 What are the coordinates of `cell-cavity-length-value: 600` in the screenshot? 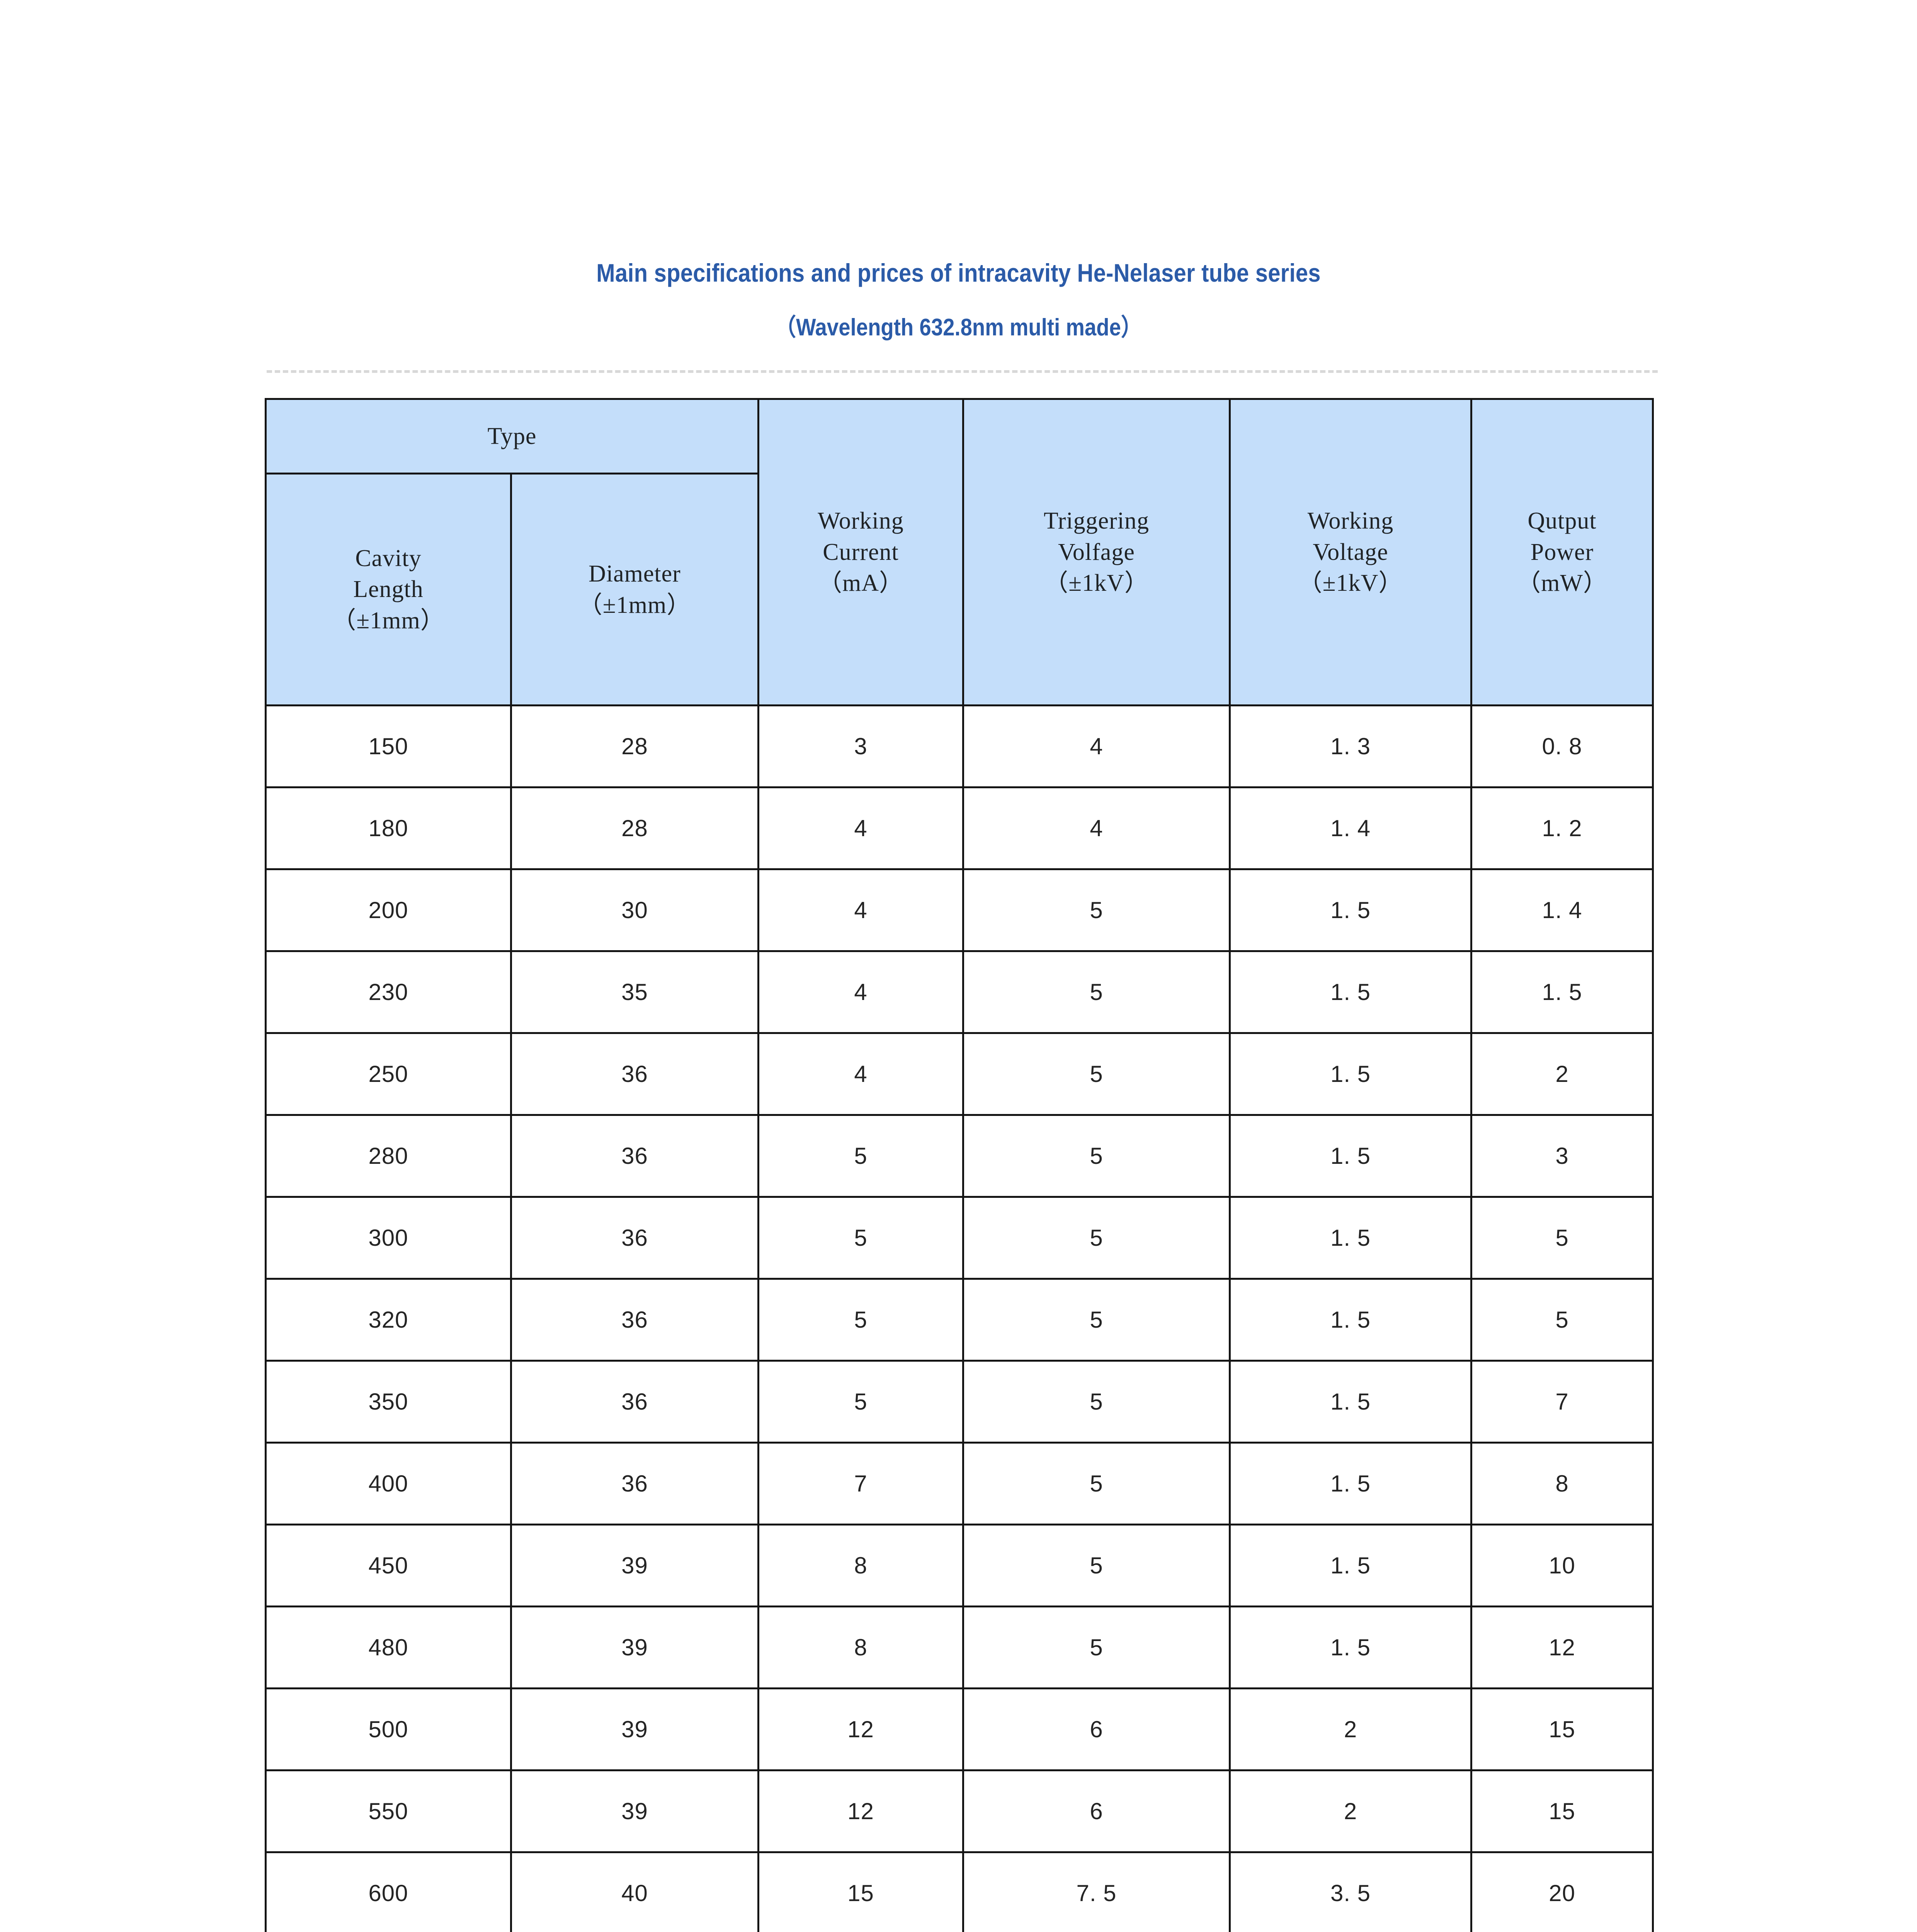 It's located at (388, 1893).